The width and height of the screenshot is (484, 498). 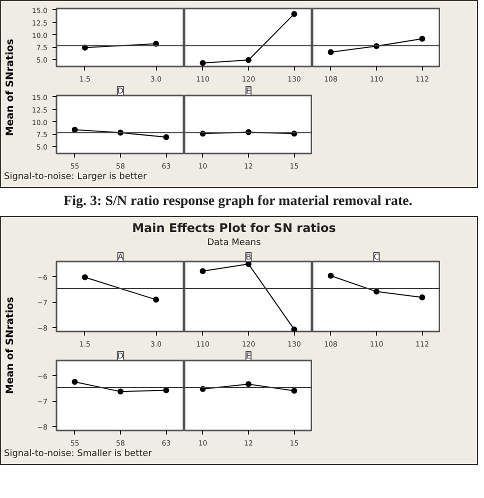 I want to click on chart-title: A, so click(x=121, y=257).